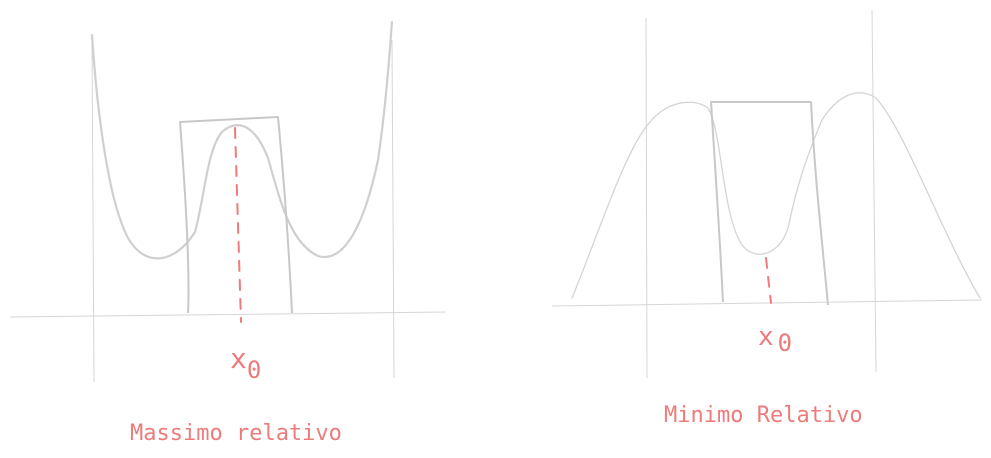 This screenshot has width=991, height=458. I want to click on x0-dashed-line-max, so click(238, 225).